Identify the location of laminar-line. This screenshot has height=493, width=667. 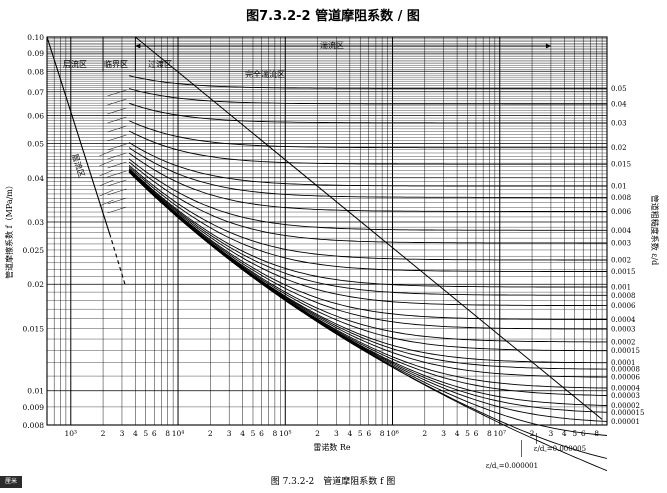
(78, 135).